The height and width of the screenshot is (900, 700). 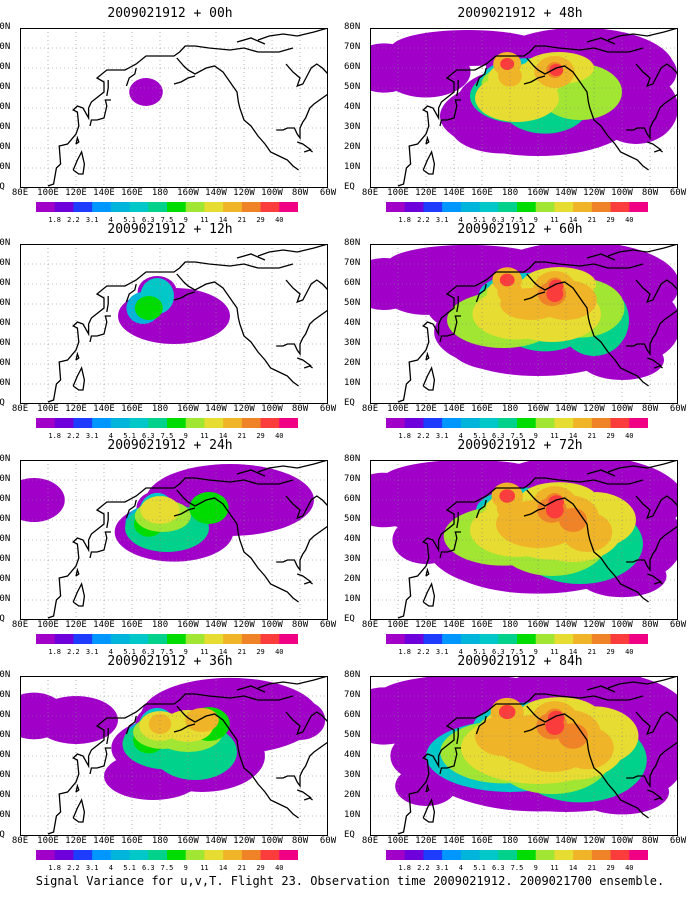 I want to click on map-frame, so click(x=174, y=108).